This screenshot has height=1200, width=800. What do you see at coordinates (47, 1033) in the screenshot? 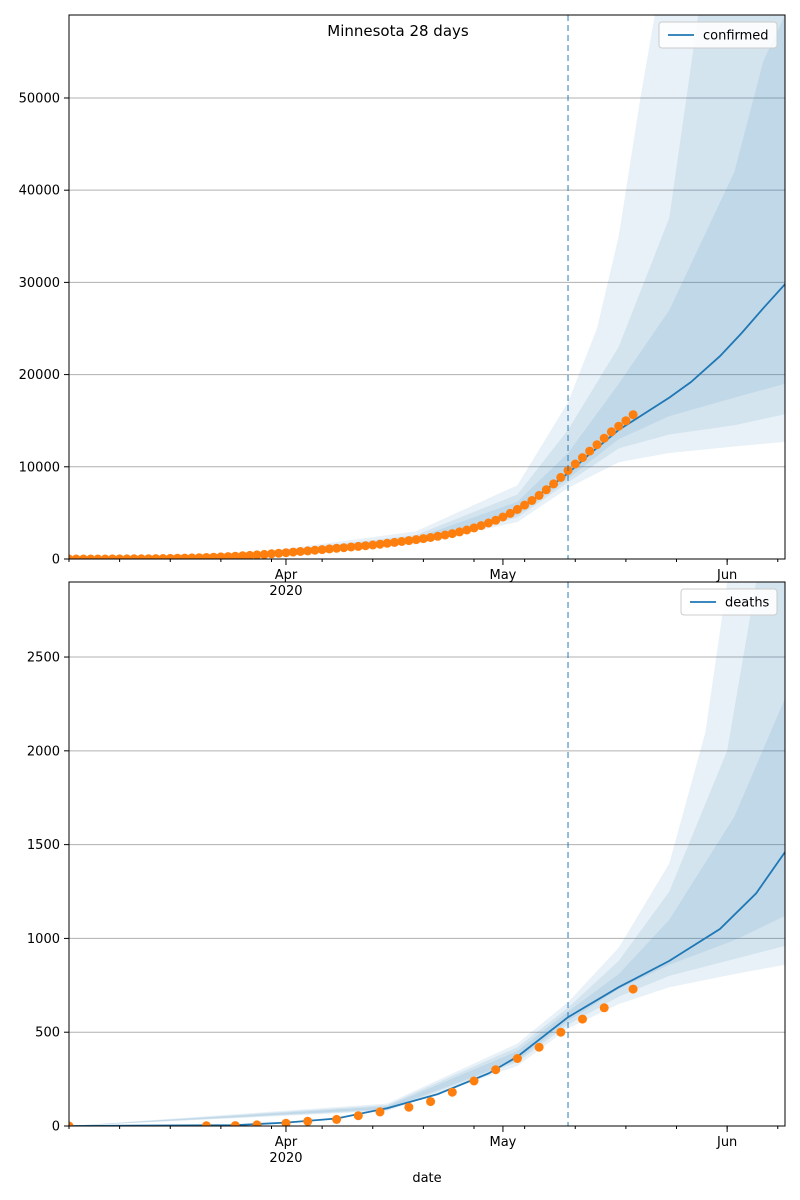
I see `y-tick-label: 500` at bounding box center [47, 1033].